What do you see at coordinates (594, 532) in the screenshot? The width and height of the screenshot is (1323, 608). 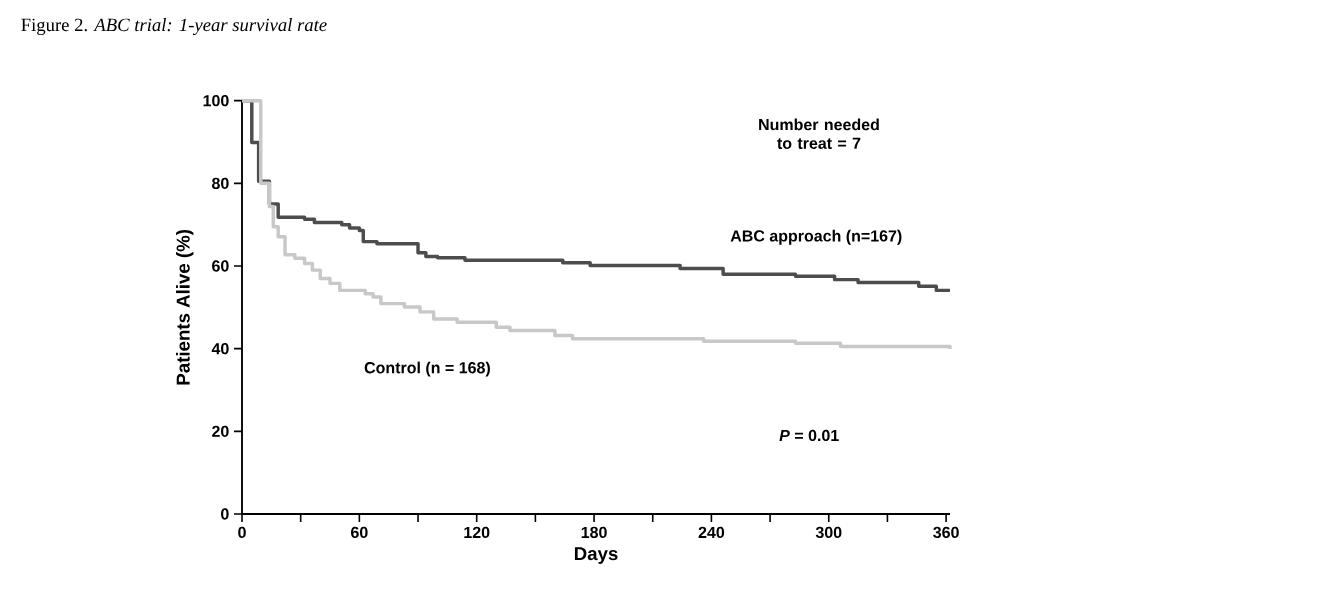 I see `x-tick-label: 180` at bounding box center [594, 532].